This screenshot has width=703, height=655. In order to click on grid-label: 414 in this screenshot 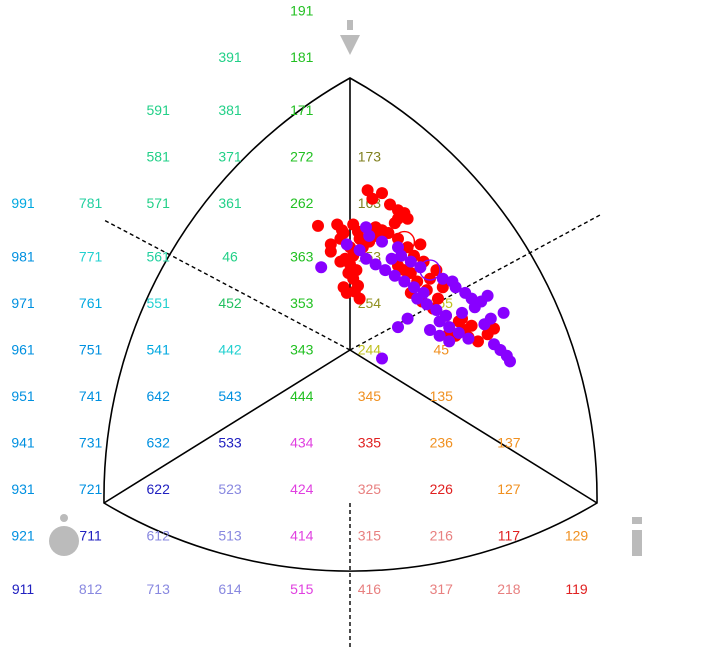, I will do `click(302, 536)`.